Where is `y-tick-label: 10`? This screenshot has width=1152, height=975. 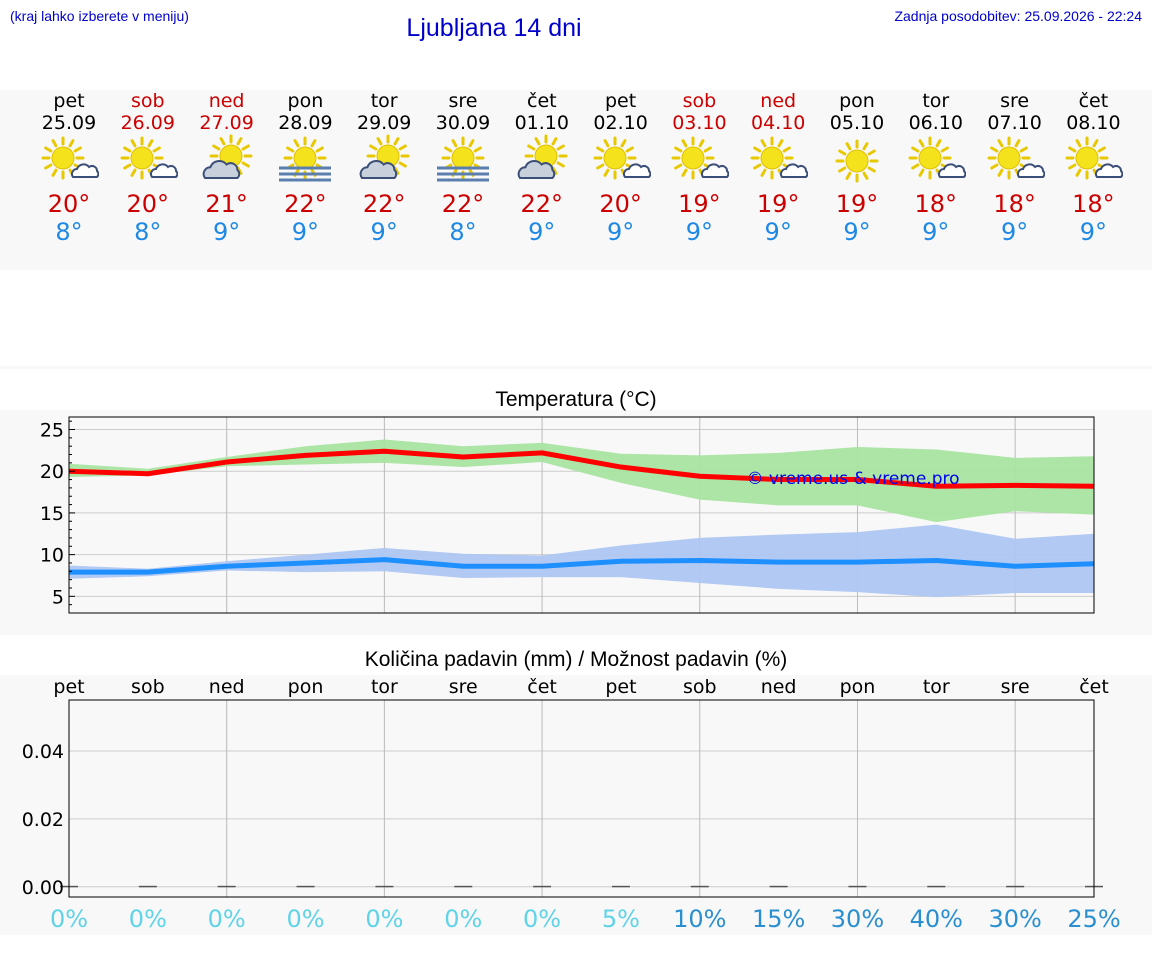
y-tick-label: 10 is located at coordinates (52, 556).